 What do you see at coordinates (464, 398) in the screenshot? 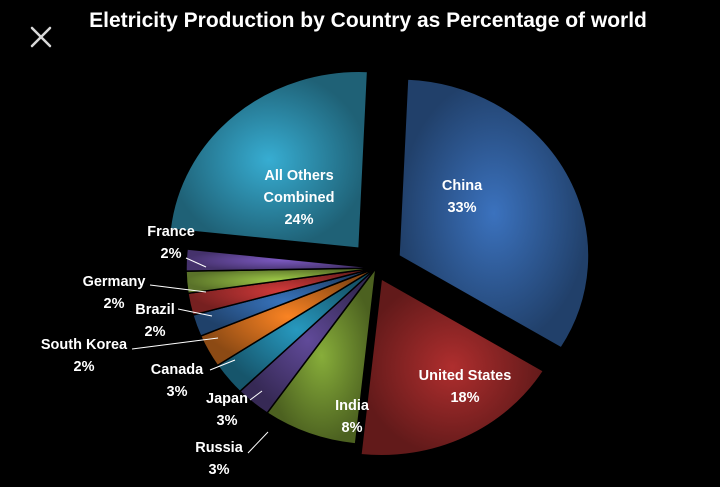
I see `slice-value-1: 18%` at bounding box center [464, 398].